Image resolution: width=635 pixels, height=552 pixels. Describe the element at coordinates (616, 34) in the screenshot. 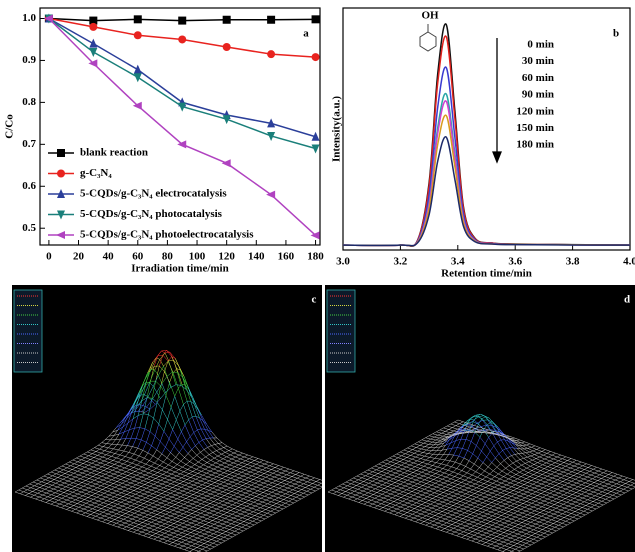

I see `panel-label: b` at that location.